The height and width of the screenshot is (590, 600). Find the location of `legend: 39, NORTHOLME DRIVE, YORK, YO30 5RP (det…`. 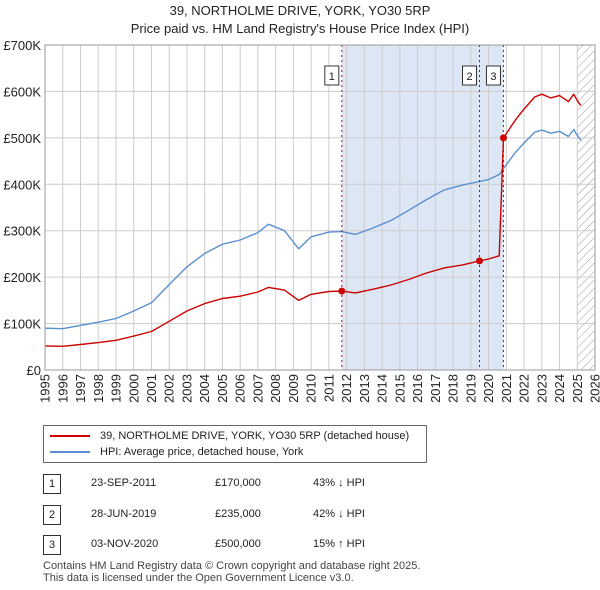

legend: 39, NORTHOLME DRIVE, YORK, YO30 5RP (det… is located at coordinates (235, 444).